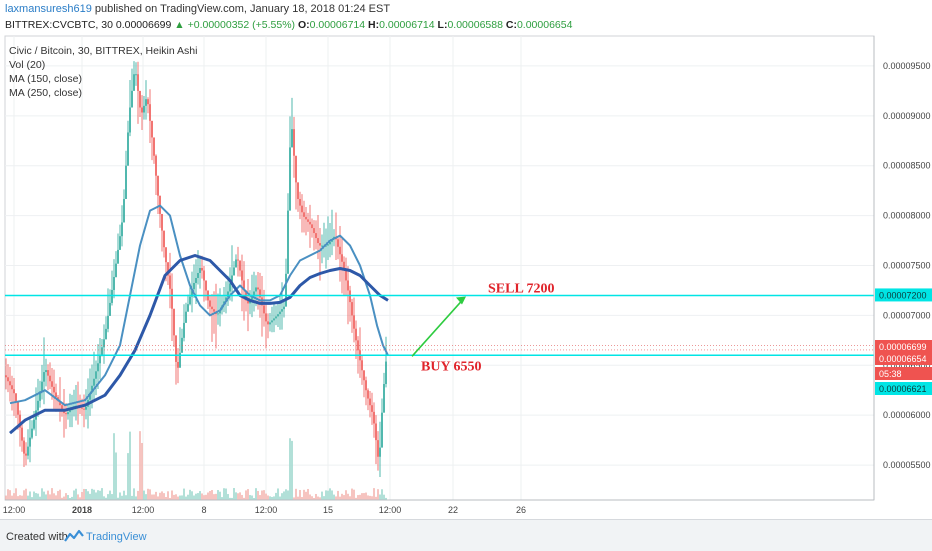 This screenshot has width=932, height=551. Describe the element at coordinates (544, 25) in the screenshot. I see `close-value: 0.00006654` at that location.